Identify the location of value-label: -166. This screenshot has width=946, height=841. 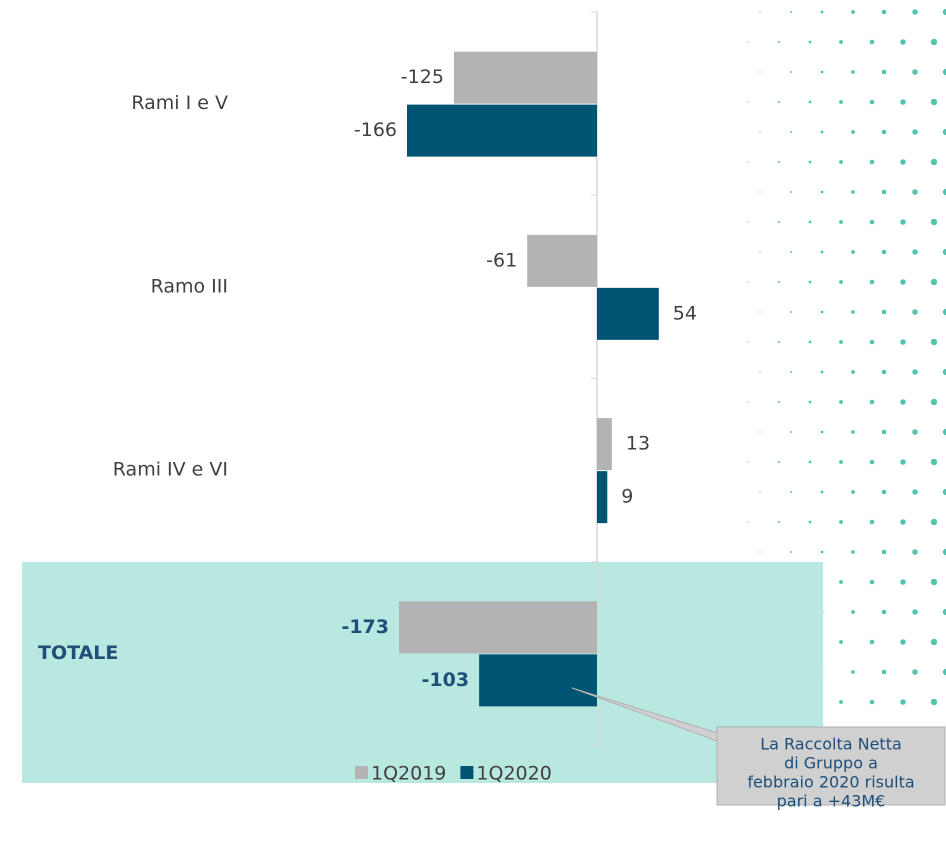
(375, 130).